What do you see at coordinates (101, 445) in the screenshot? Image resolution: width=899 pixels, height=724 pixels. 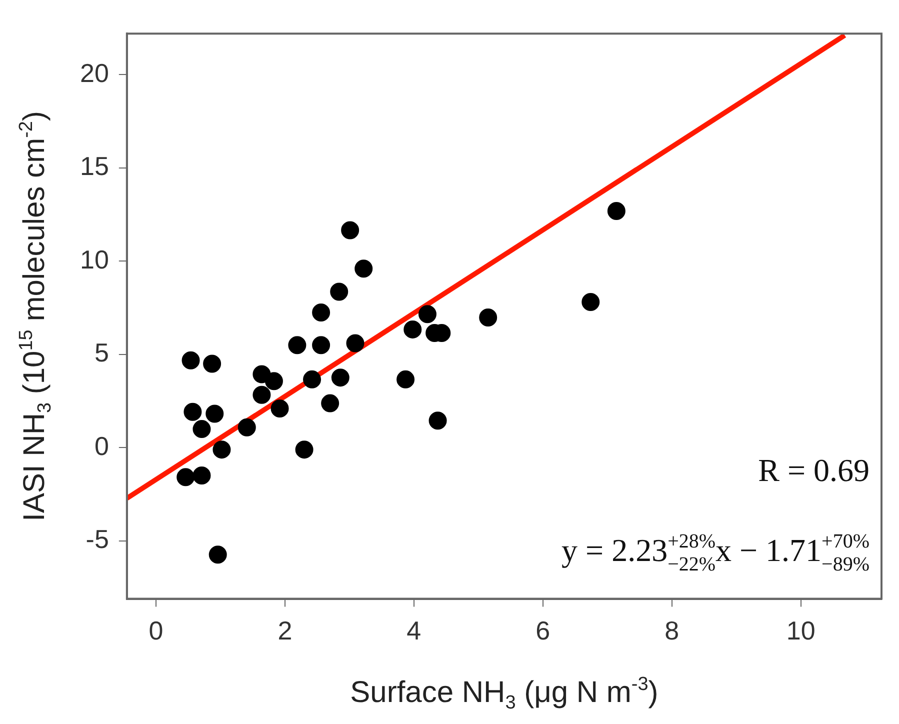 I see `y-tick-label: 0` at bounding box center [101, 445].